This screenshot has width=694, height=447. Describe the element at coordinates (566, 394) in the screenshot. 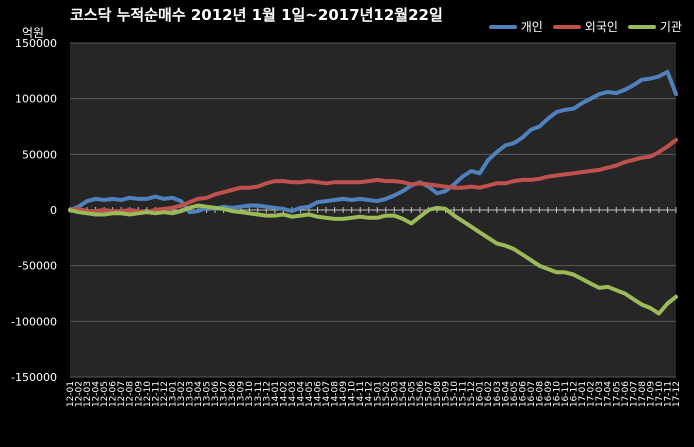

I see `x-tick-label: 16-11` at that location.